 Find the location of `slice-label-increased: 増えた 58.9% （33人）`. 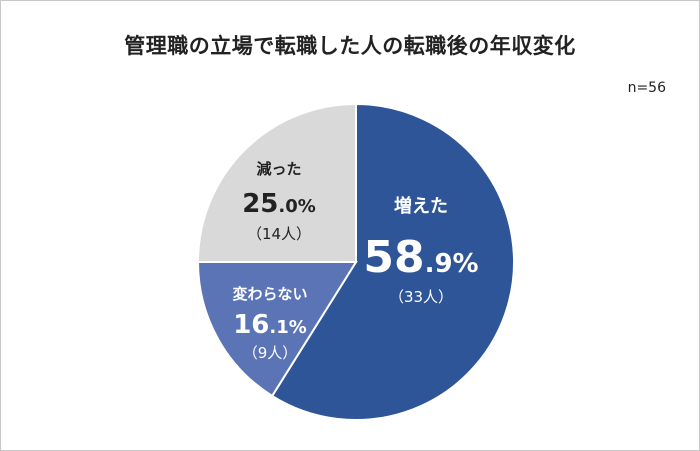

slice-label-increased: 増えた 58.9% （33人） is located at coordinates (421, 249).